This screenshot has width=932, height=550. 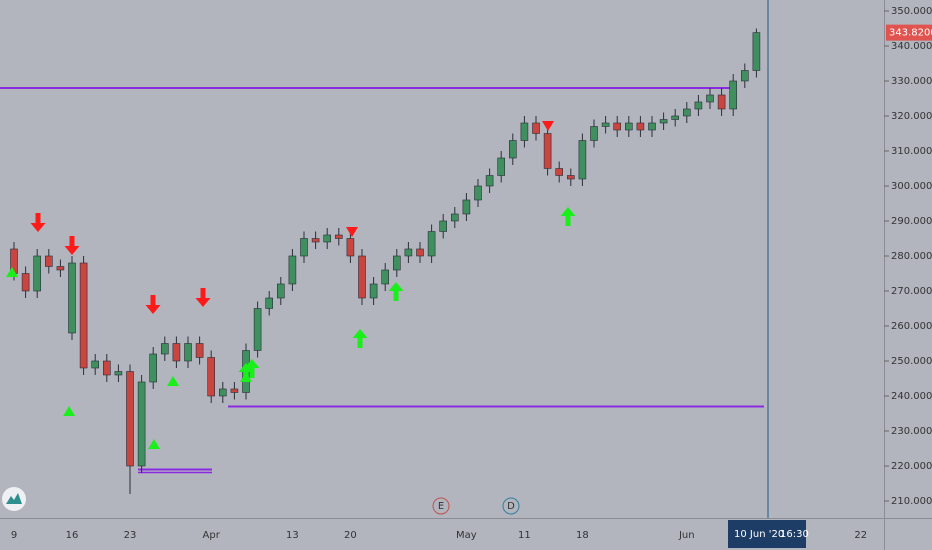 I want to click on logo, so click(x=14, y=499).